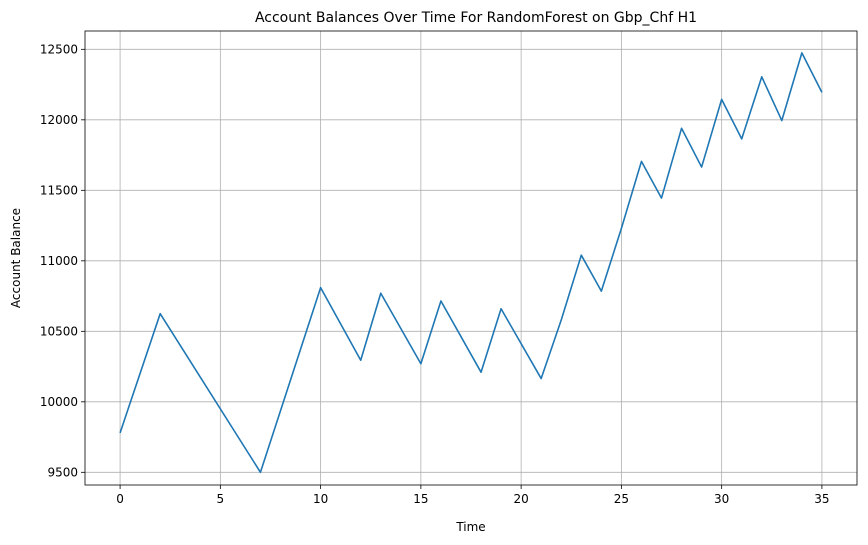 This screenshot has height=545, width=868. I want to click on y-axis-label: Account Balance, so click(16, 258).